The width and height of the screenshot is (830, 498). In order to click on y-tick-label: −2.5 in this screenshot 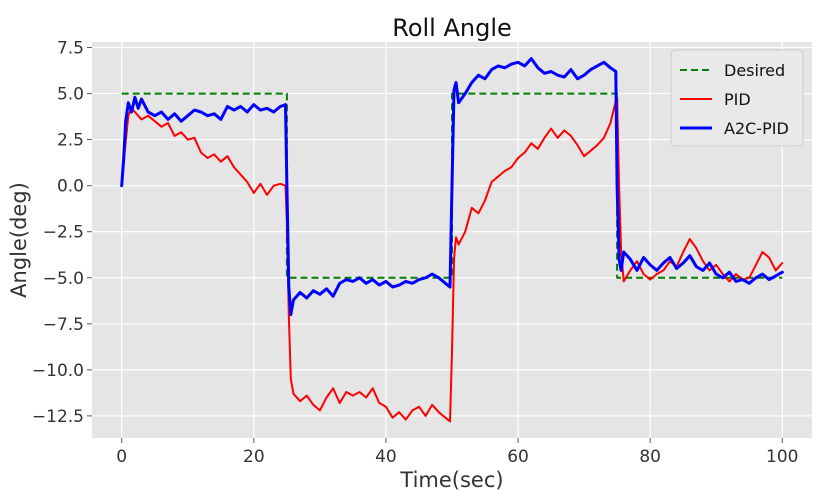, I will do `click(63, 233)`.